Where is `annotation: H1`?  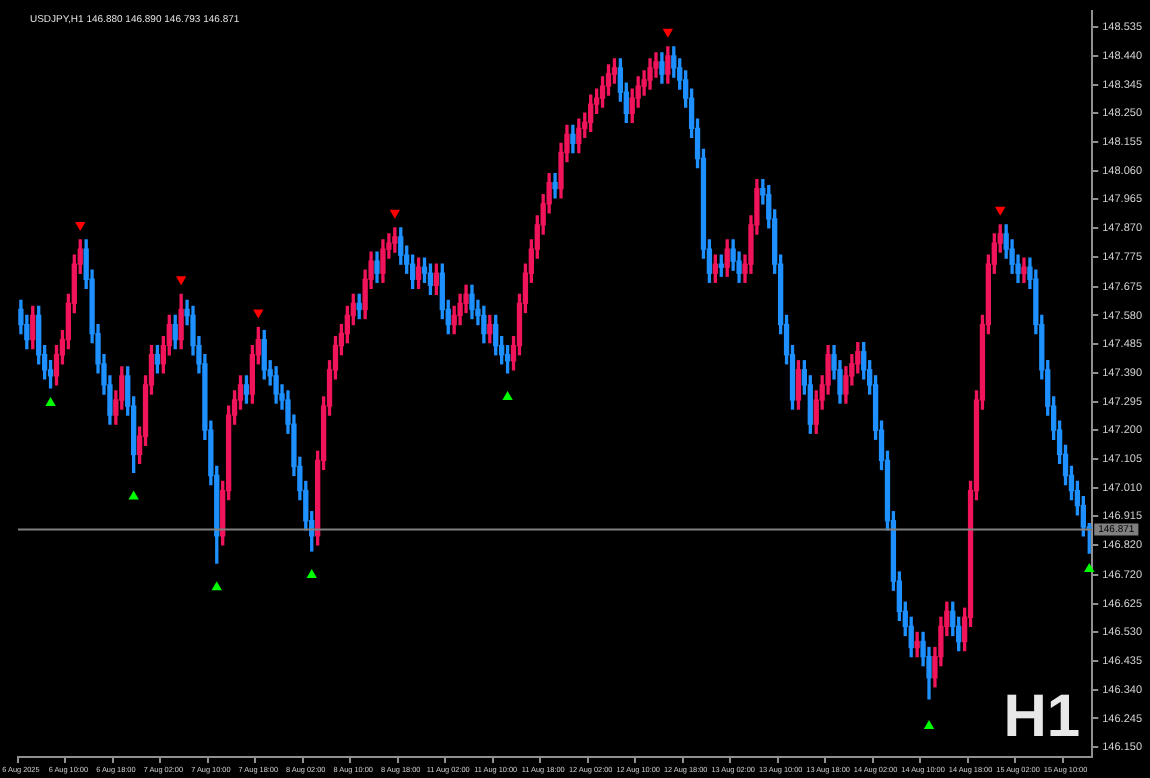 annotation: H1 is located at coordinates (1042, 716).